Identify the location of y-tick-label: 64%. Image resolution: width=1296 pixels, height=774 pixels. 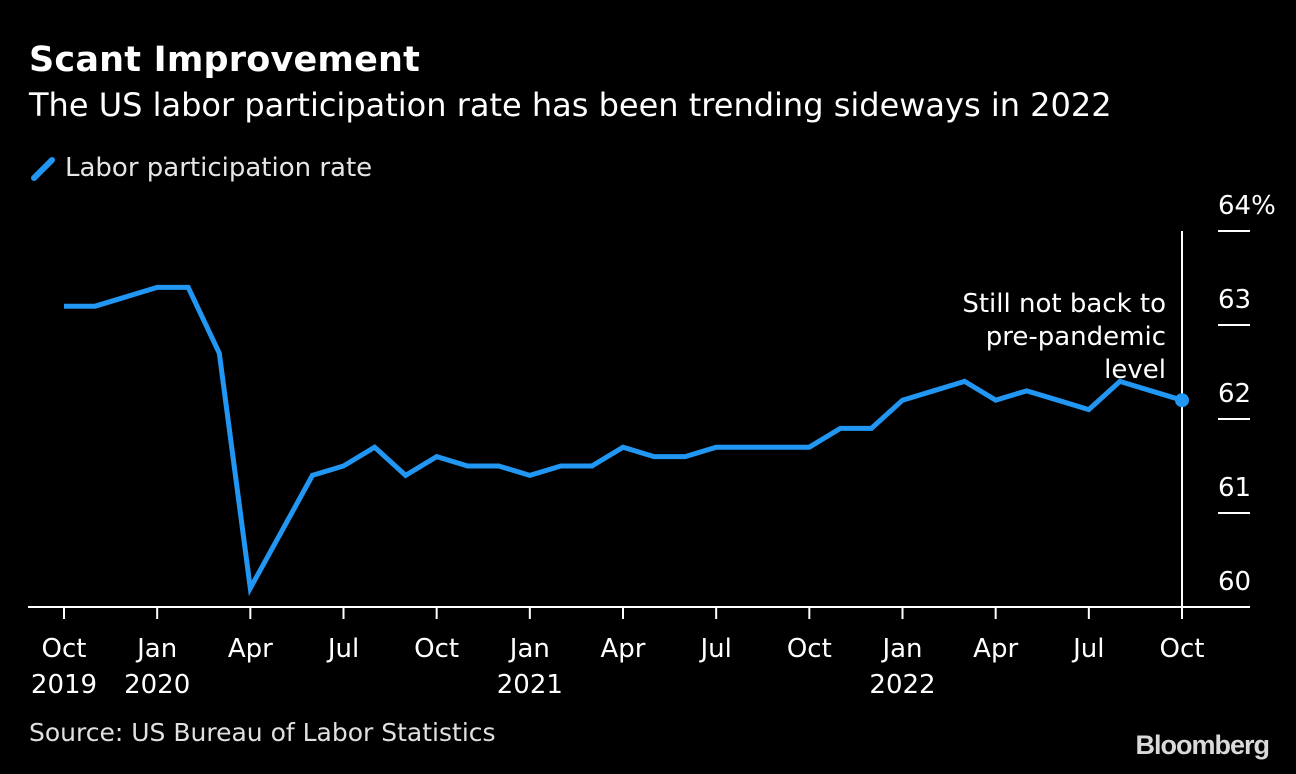
(1247, 206).